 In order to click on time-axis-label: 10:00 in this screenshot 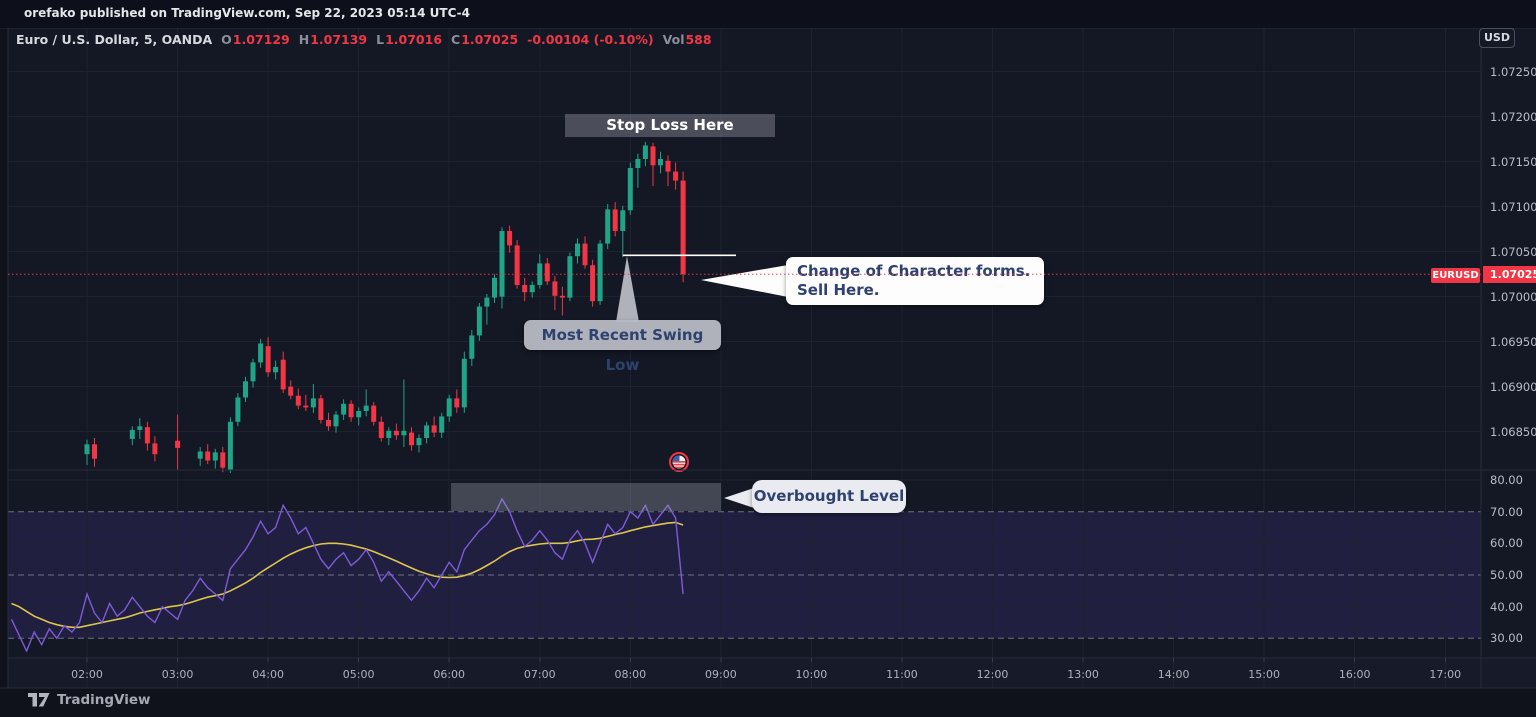, I will do `click(811, 674)`.